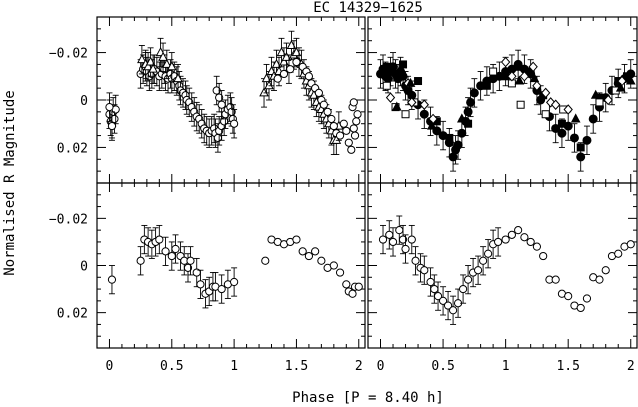 The height and width of the screenshot is (407, 638). What do you see at coordinates (10, 182) in the screenshot?
I see `y-axis-label: Normalised R Magnitude` at bounding box center [10, 182].